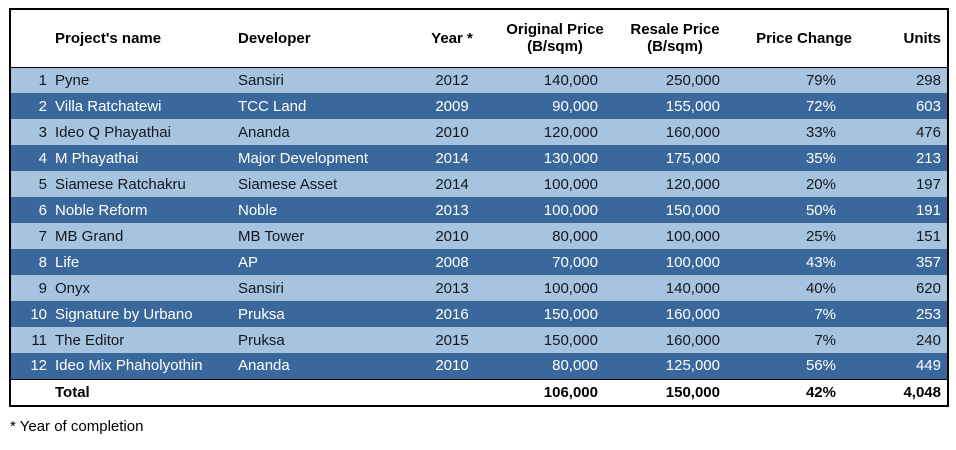  I want to click on table-row: 7 MB Grand MB Tower 2010 80,000 100,000 25% 151, so click(479, 236).